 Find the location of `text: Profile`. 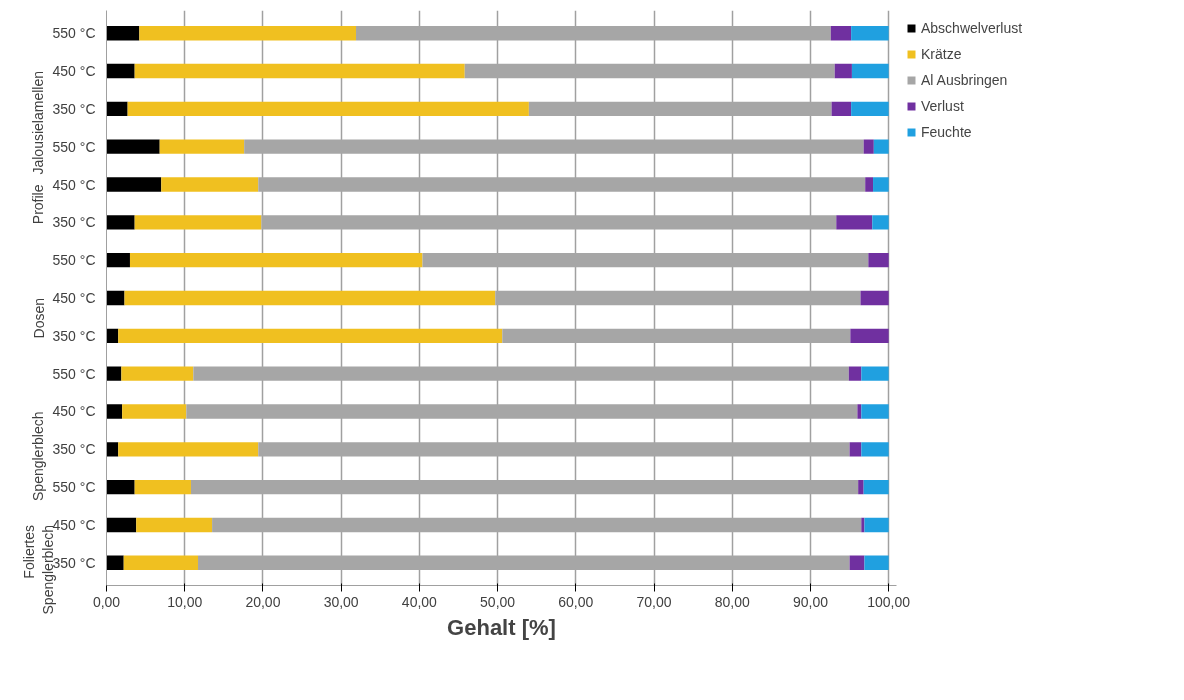

text: Profile is located at coordinates (38, 204).